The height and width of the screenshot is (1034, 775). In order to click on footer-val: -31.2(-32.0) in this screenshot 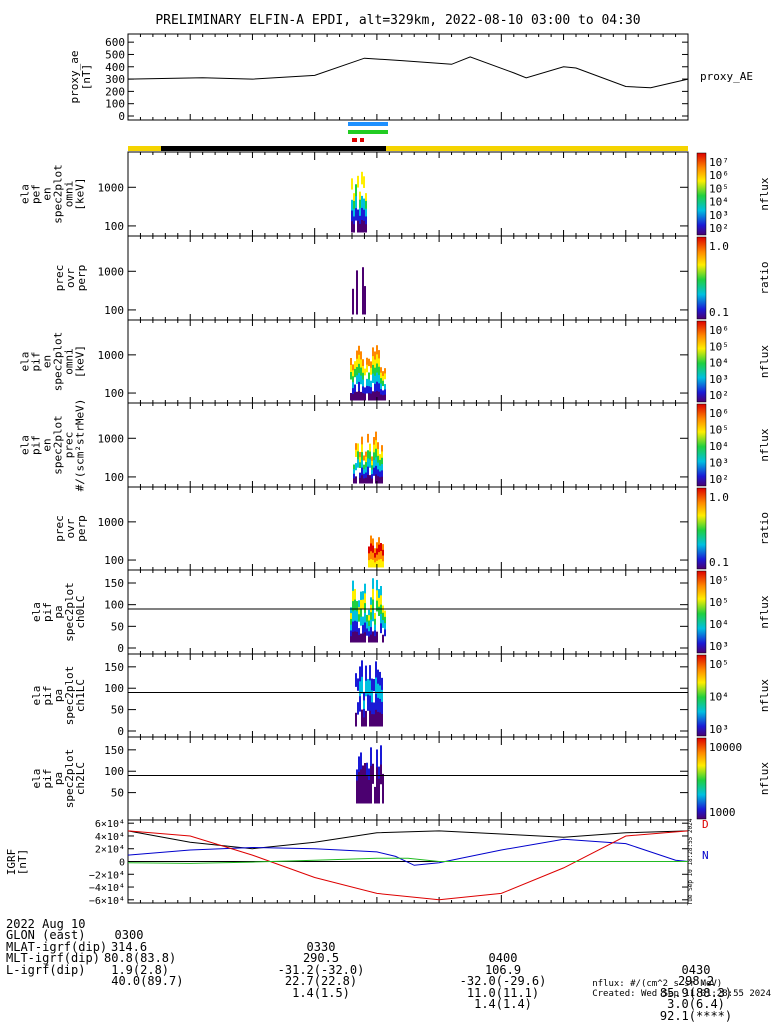, I will do `click(321, 969)`.